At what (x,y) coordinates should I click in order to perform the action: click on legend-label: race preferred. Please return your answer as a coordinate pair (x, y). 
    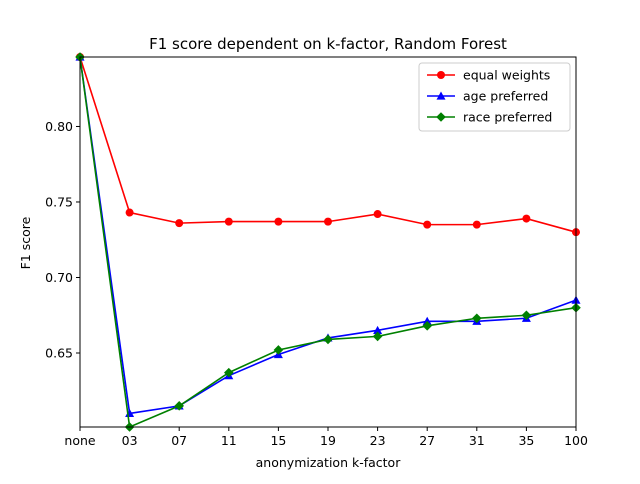
    Looking at the image, I should click on (507, 117).